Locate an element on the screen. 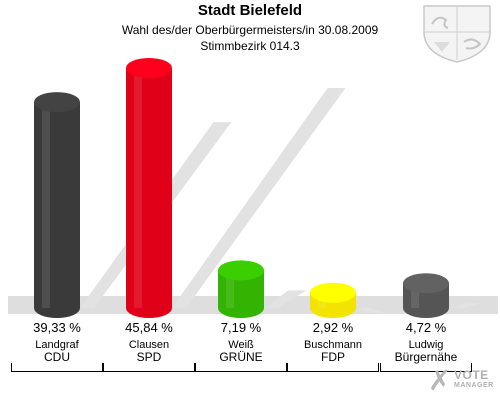 Image resolution: width=500 pixels, height=400 pixels. party-label: Bürgernähe is located at coordinates (426, 357).